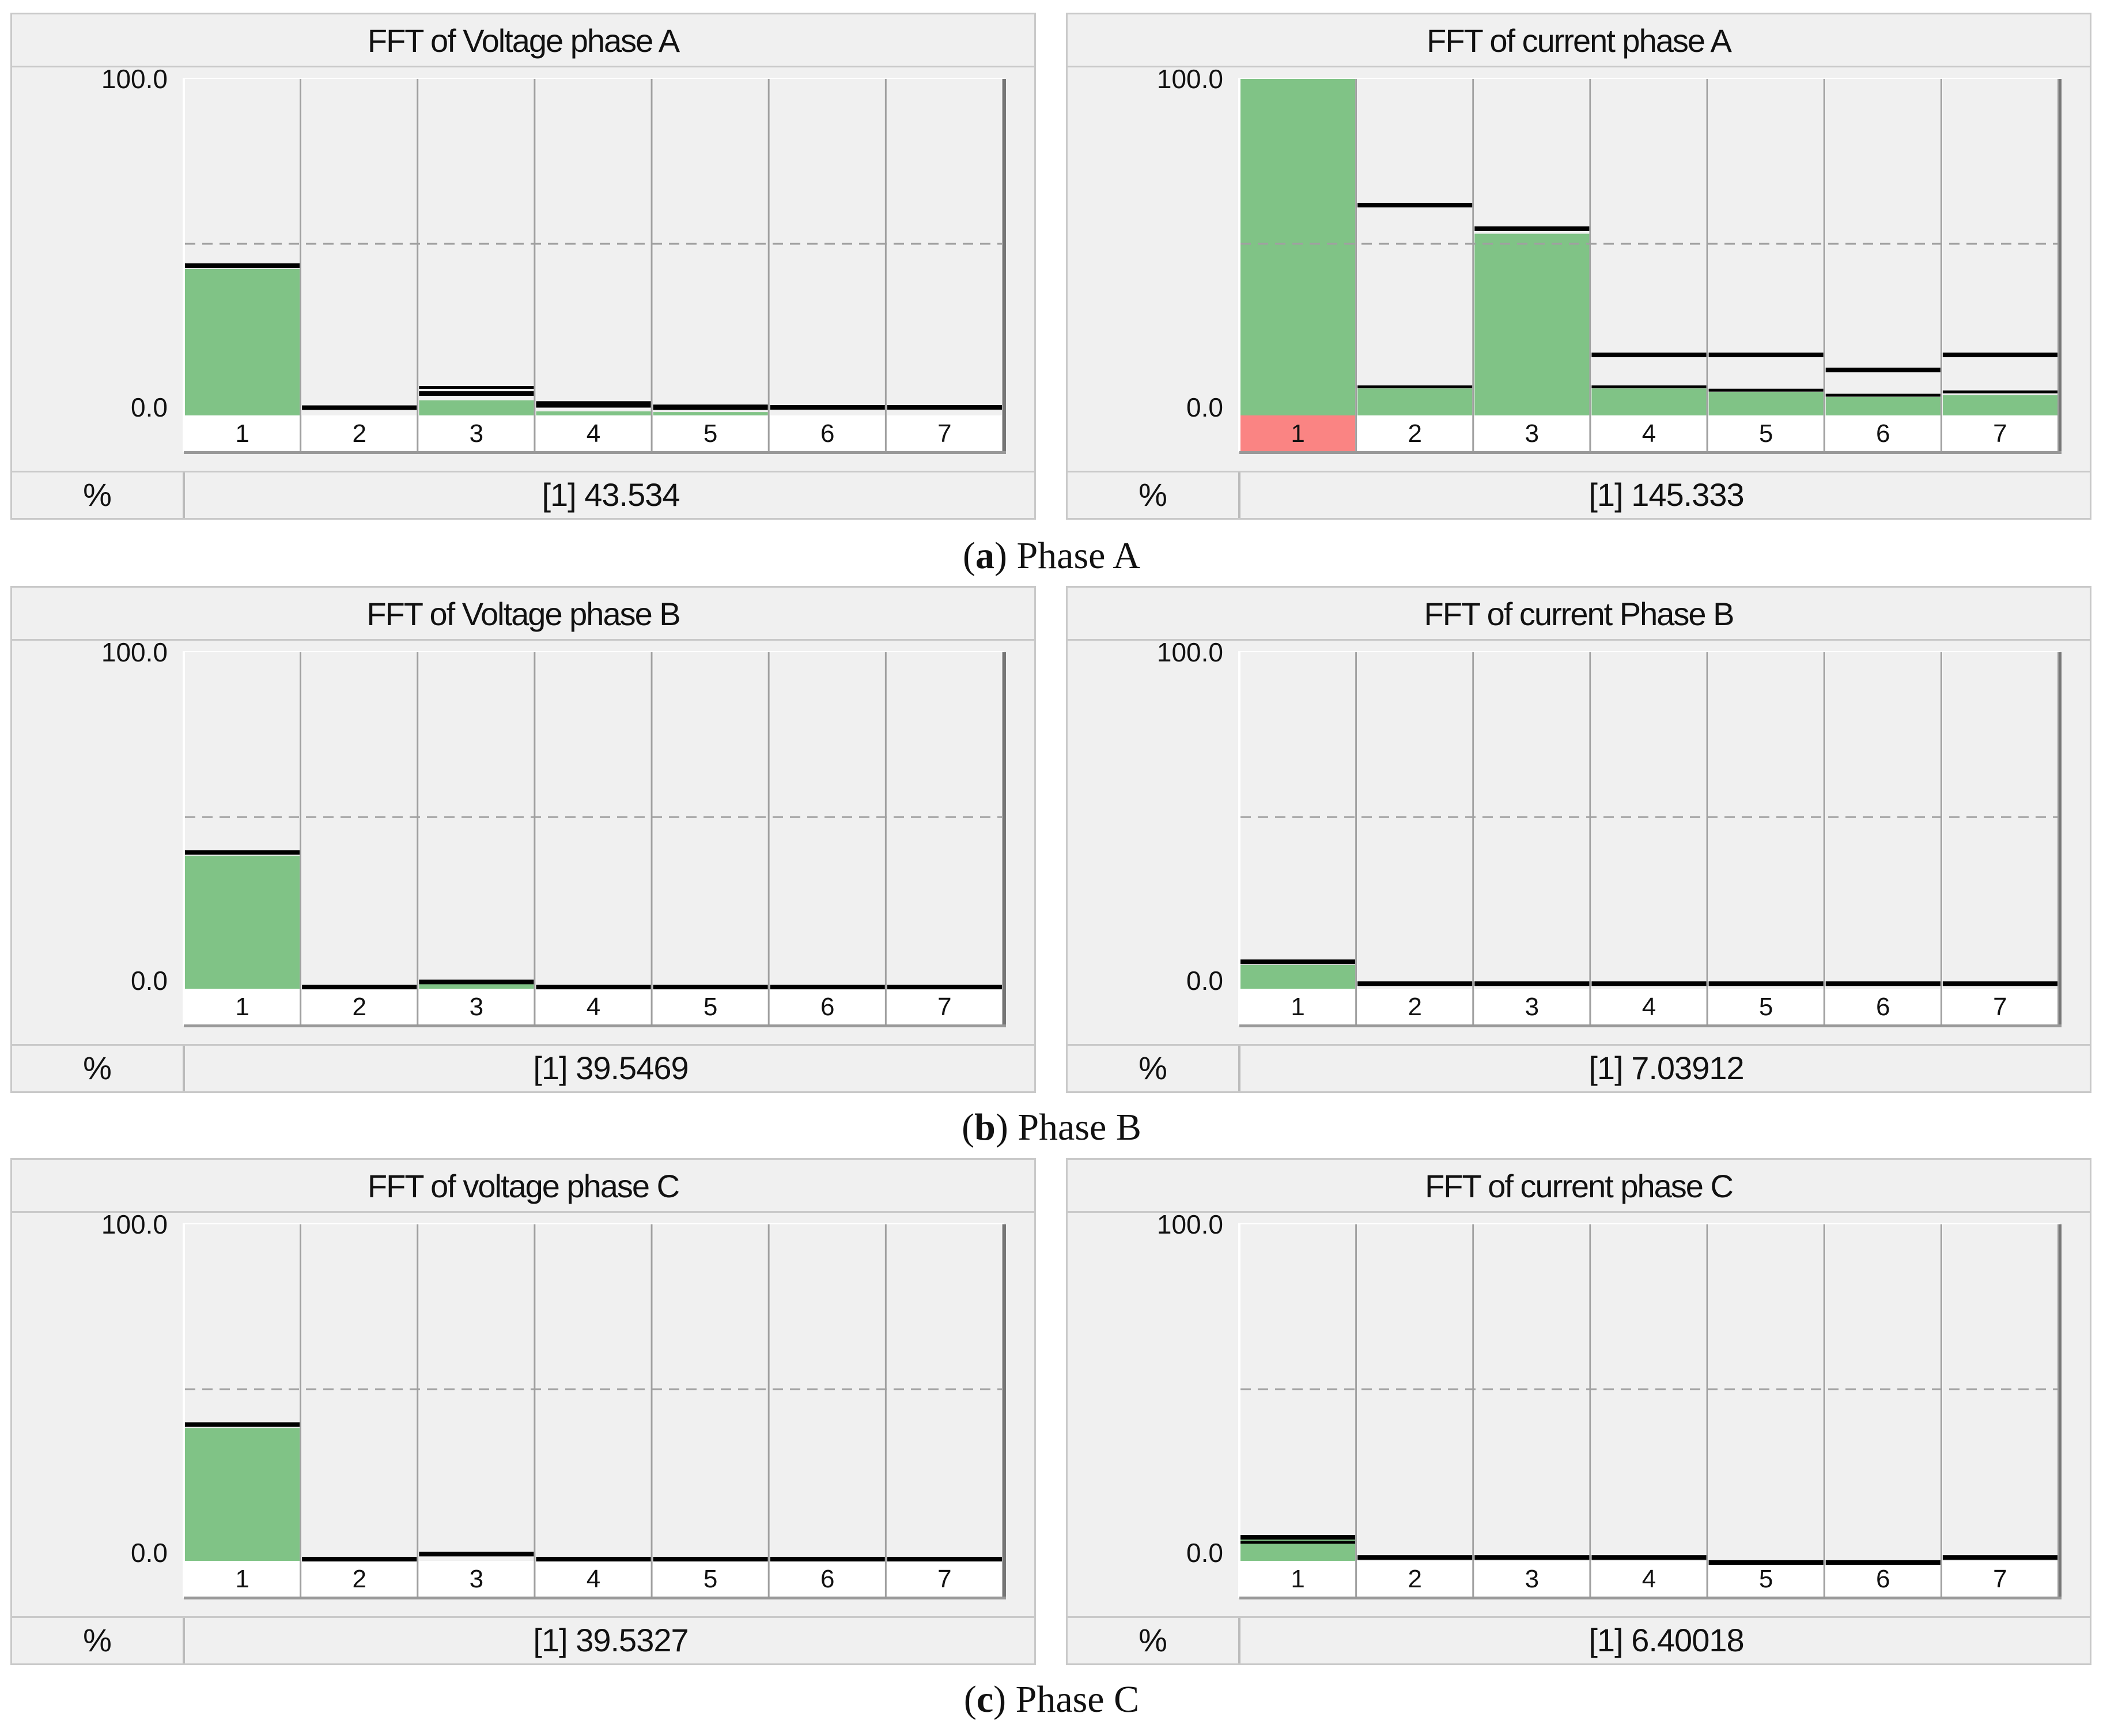 This screenshot has width=2103, height=1736. I want to click on bin-label: 4, so click(1649, 1579).